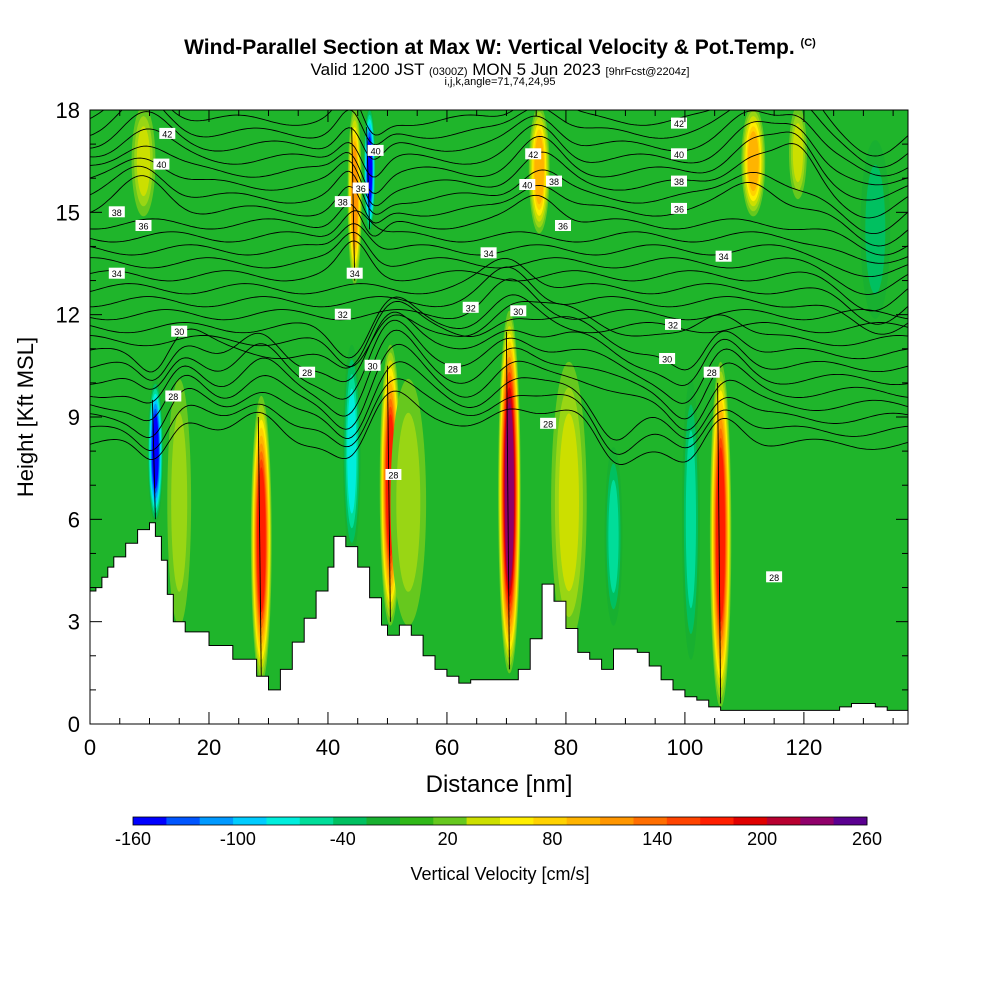  What do you see at coordinates (500, 82) in the screenshot?
I see `chart-indices: i,j,k,angle=71,74,24,95` at bounding box center [500, 82].